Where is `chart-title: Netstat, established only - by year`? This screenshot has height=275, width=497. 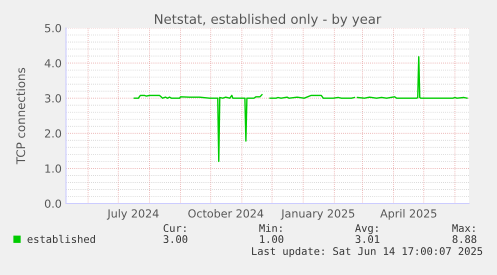 chart-title: Netstat, established only - by year is located at coordinates (268, 20).